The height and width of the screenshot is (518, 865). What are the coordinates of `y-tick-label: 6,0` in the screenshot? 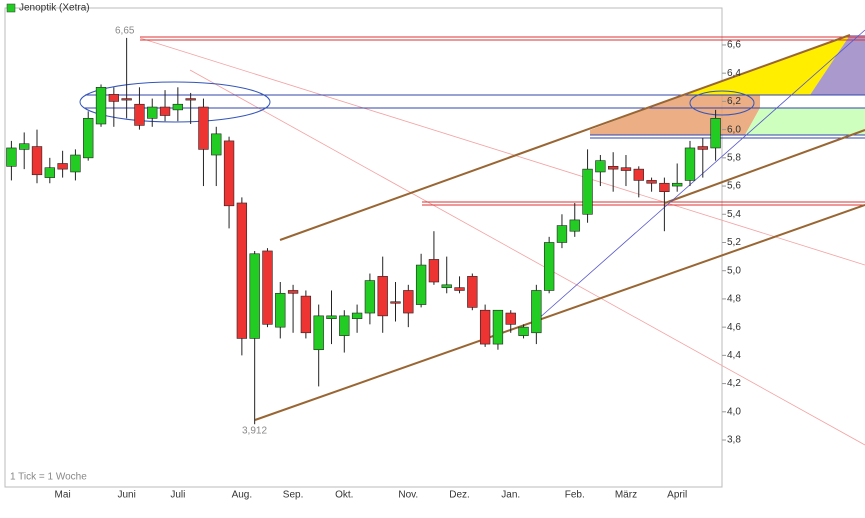 It's located at (734, 129).